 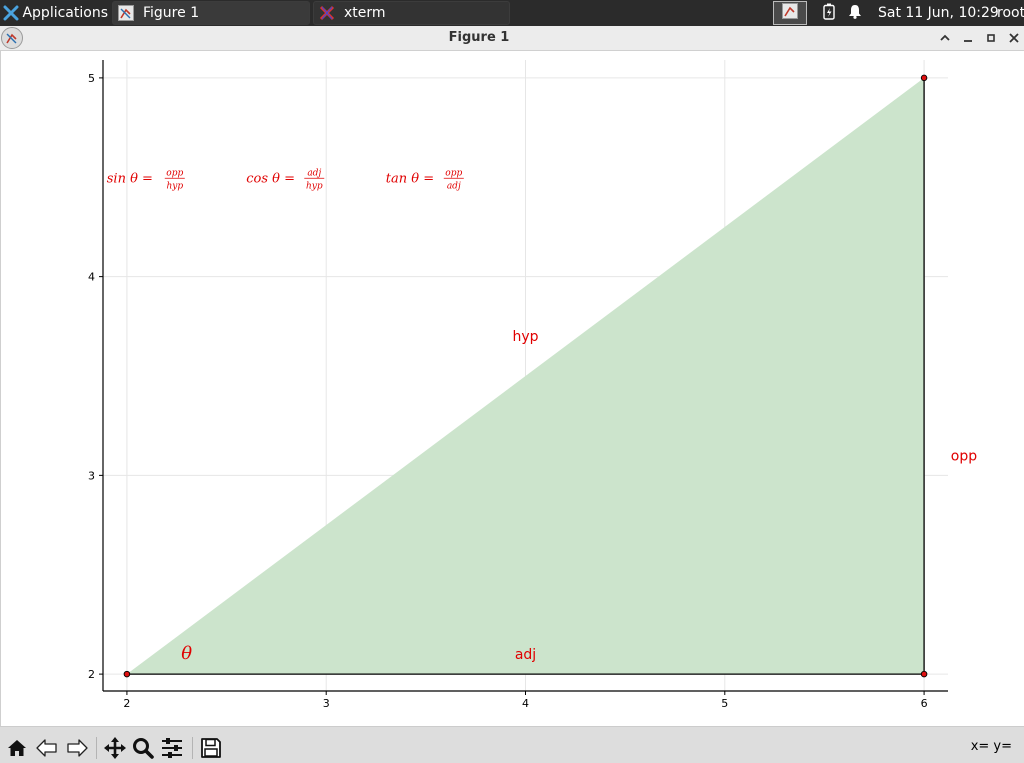 I want to click on arrow-right-icon, so click(x=77, y=748).